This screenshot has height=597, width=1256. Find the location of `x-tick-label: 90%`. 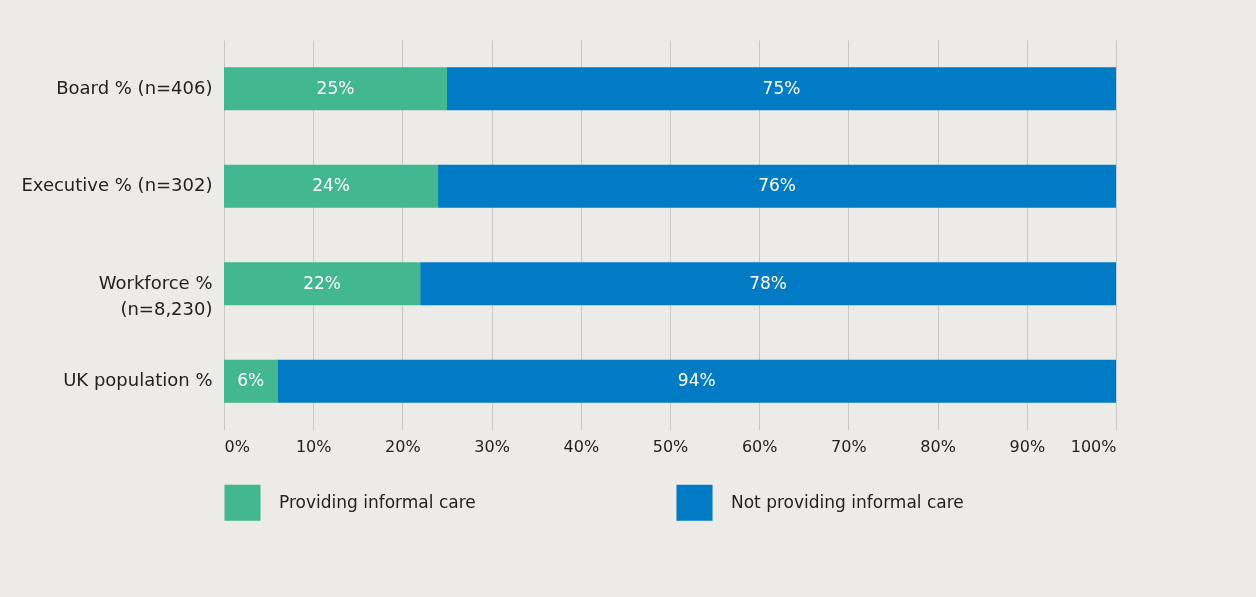

x-tick-label: 90% is located at coordinates (1027, 446).